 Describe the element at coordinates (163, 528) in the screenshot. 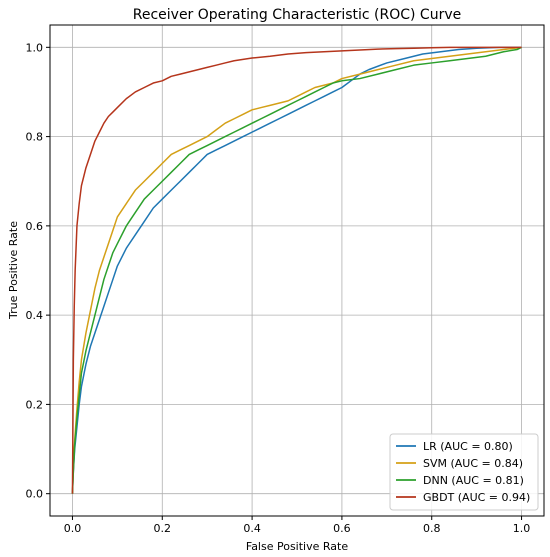

I see `x-tick-label: 0.2` at that location.